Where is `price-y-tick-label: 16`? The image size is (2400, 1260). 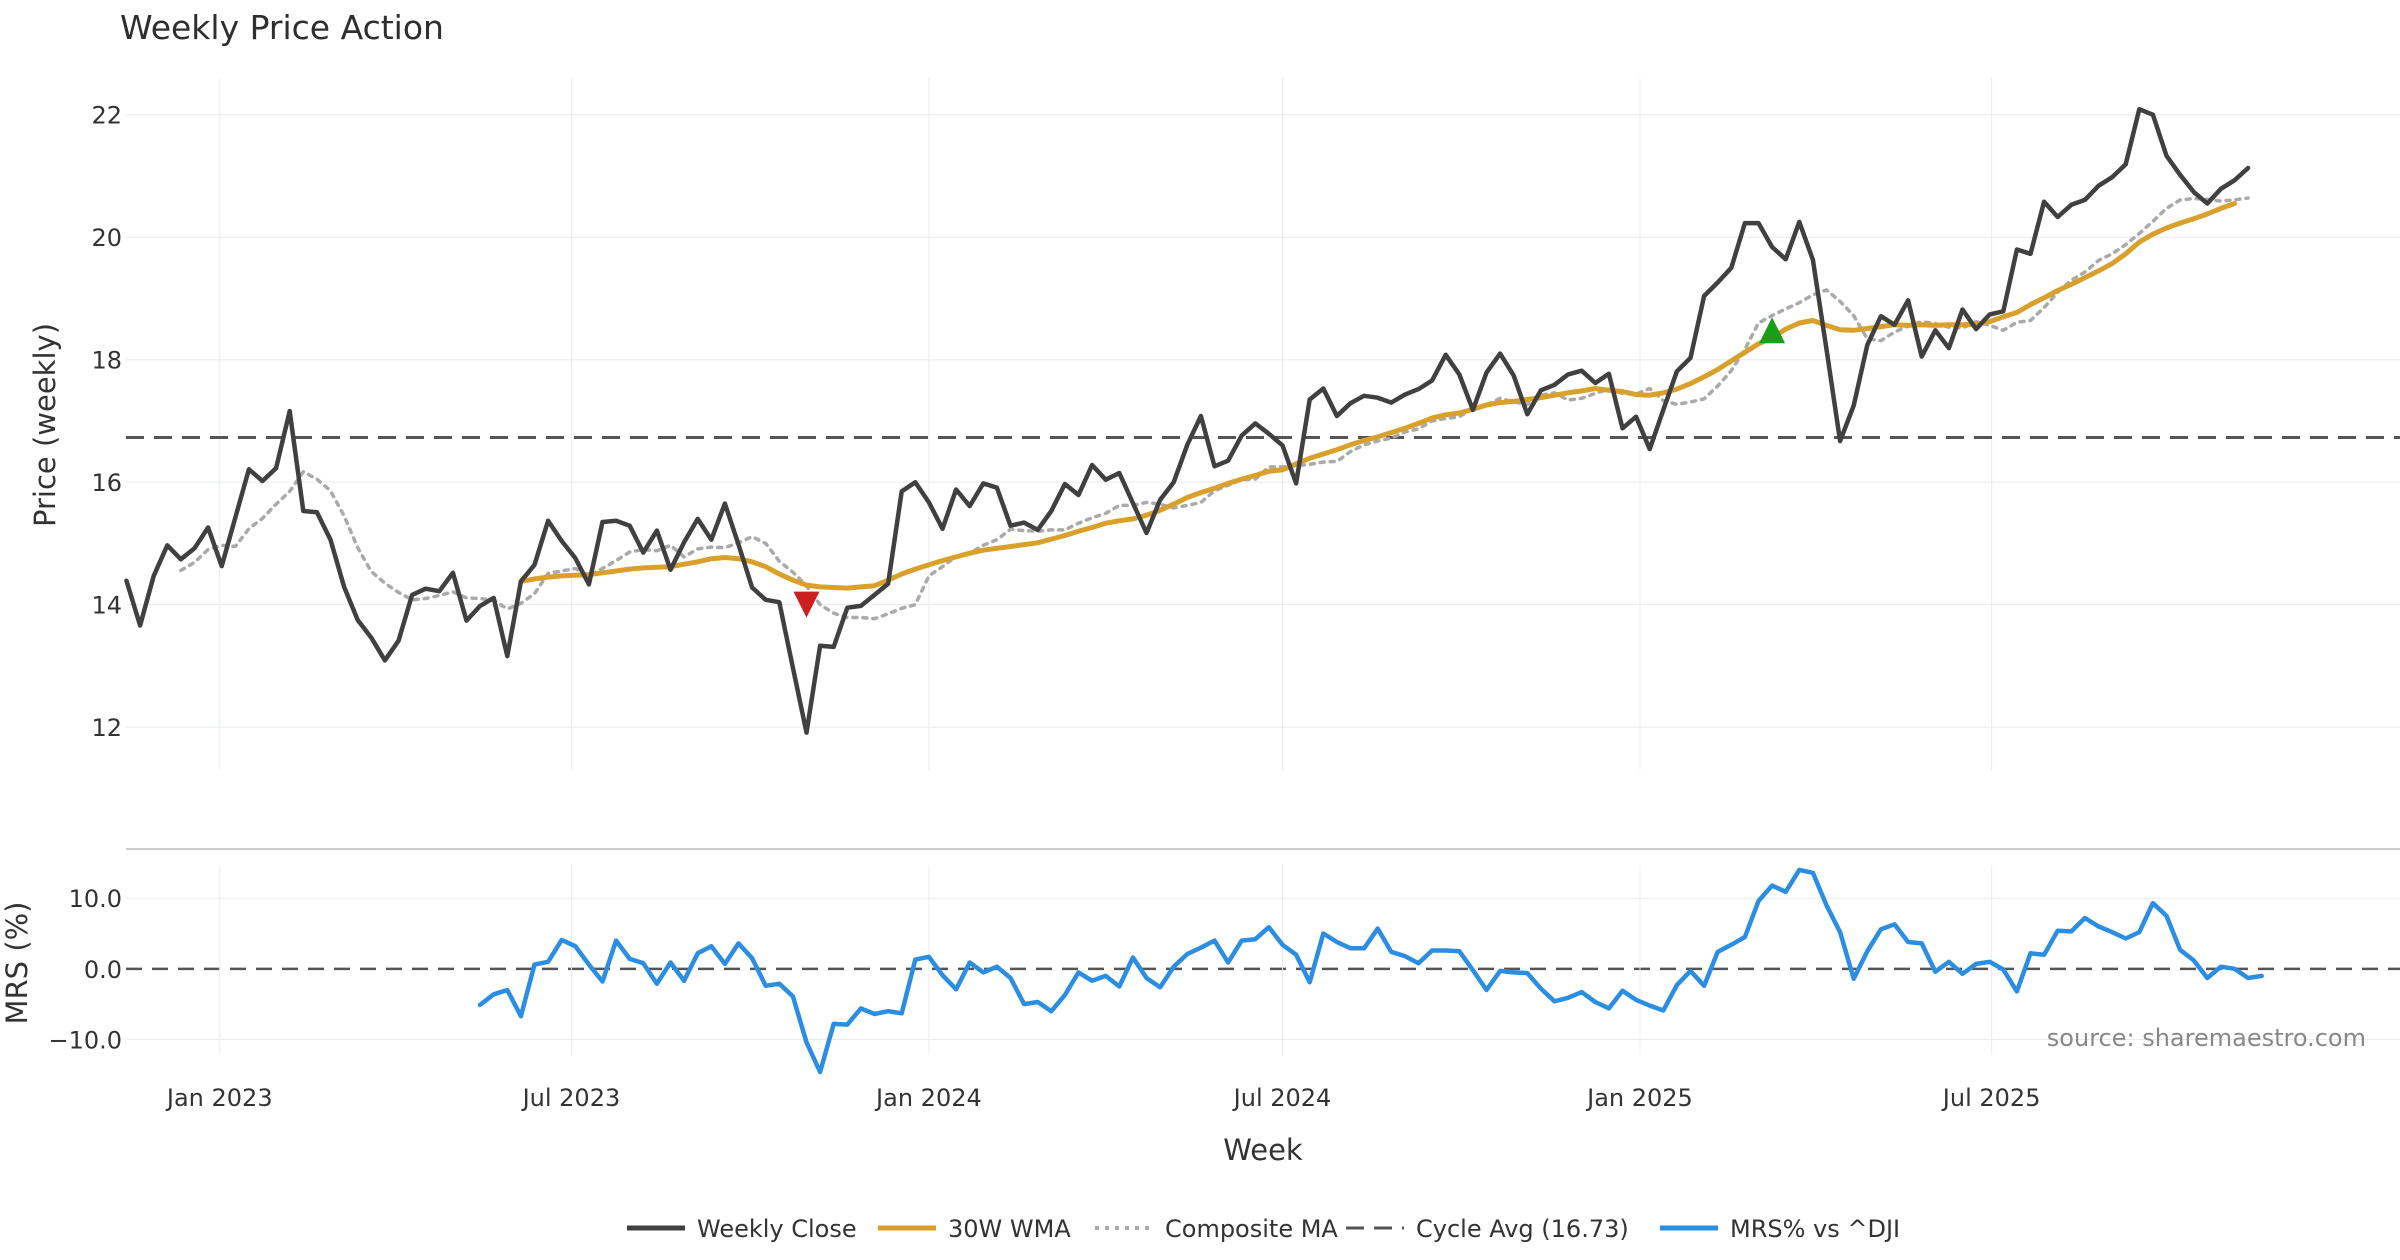
price-y-tick-label: 16 is located at coordinates (106, 483).